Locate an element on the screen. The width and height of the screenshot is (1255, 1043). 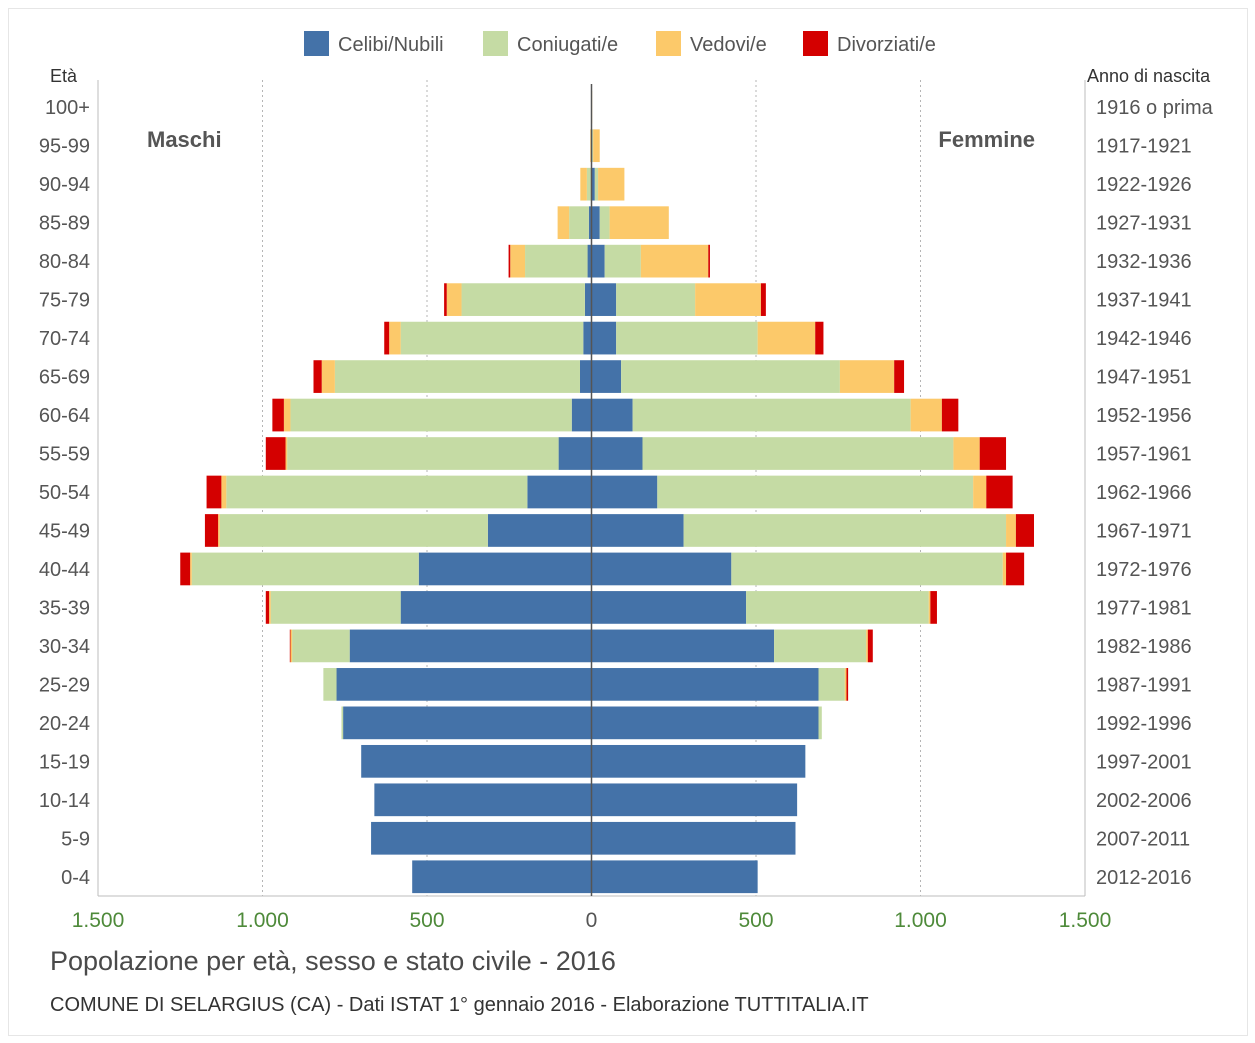
age-label-13: 35-39 is located at coordinates (64, 608).